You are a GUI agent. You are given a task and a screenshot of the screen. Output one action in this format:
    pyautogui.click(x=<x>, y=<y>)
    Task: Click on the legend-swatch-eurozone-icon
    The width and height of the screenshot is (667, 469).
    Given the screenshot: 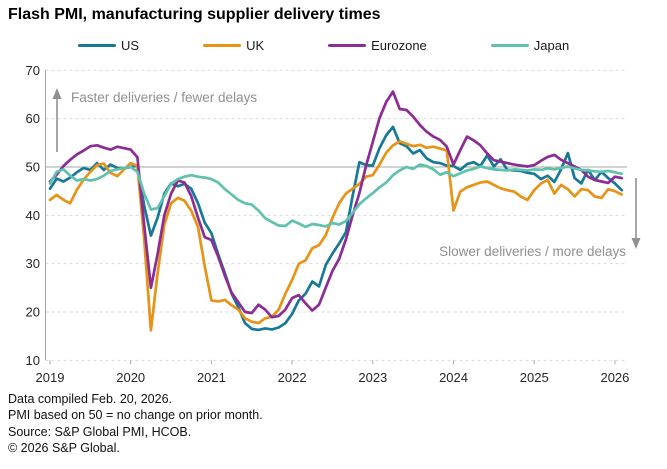 What is the action you would take?
    pyautogui.click(x=347, y=45)
    